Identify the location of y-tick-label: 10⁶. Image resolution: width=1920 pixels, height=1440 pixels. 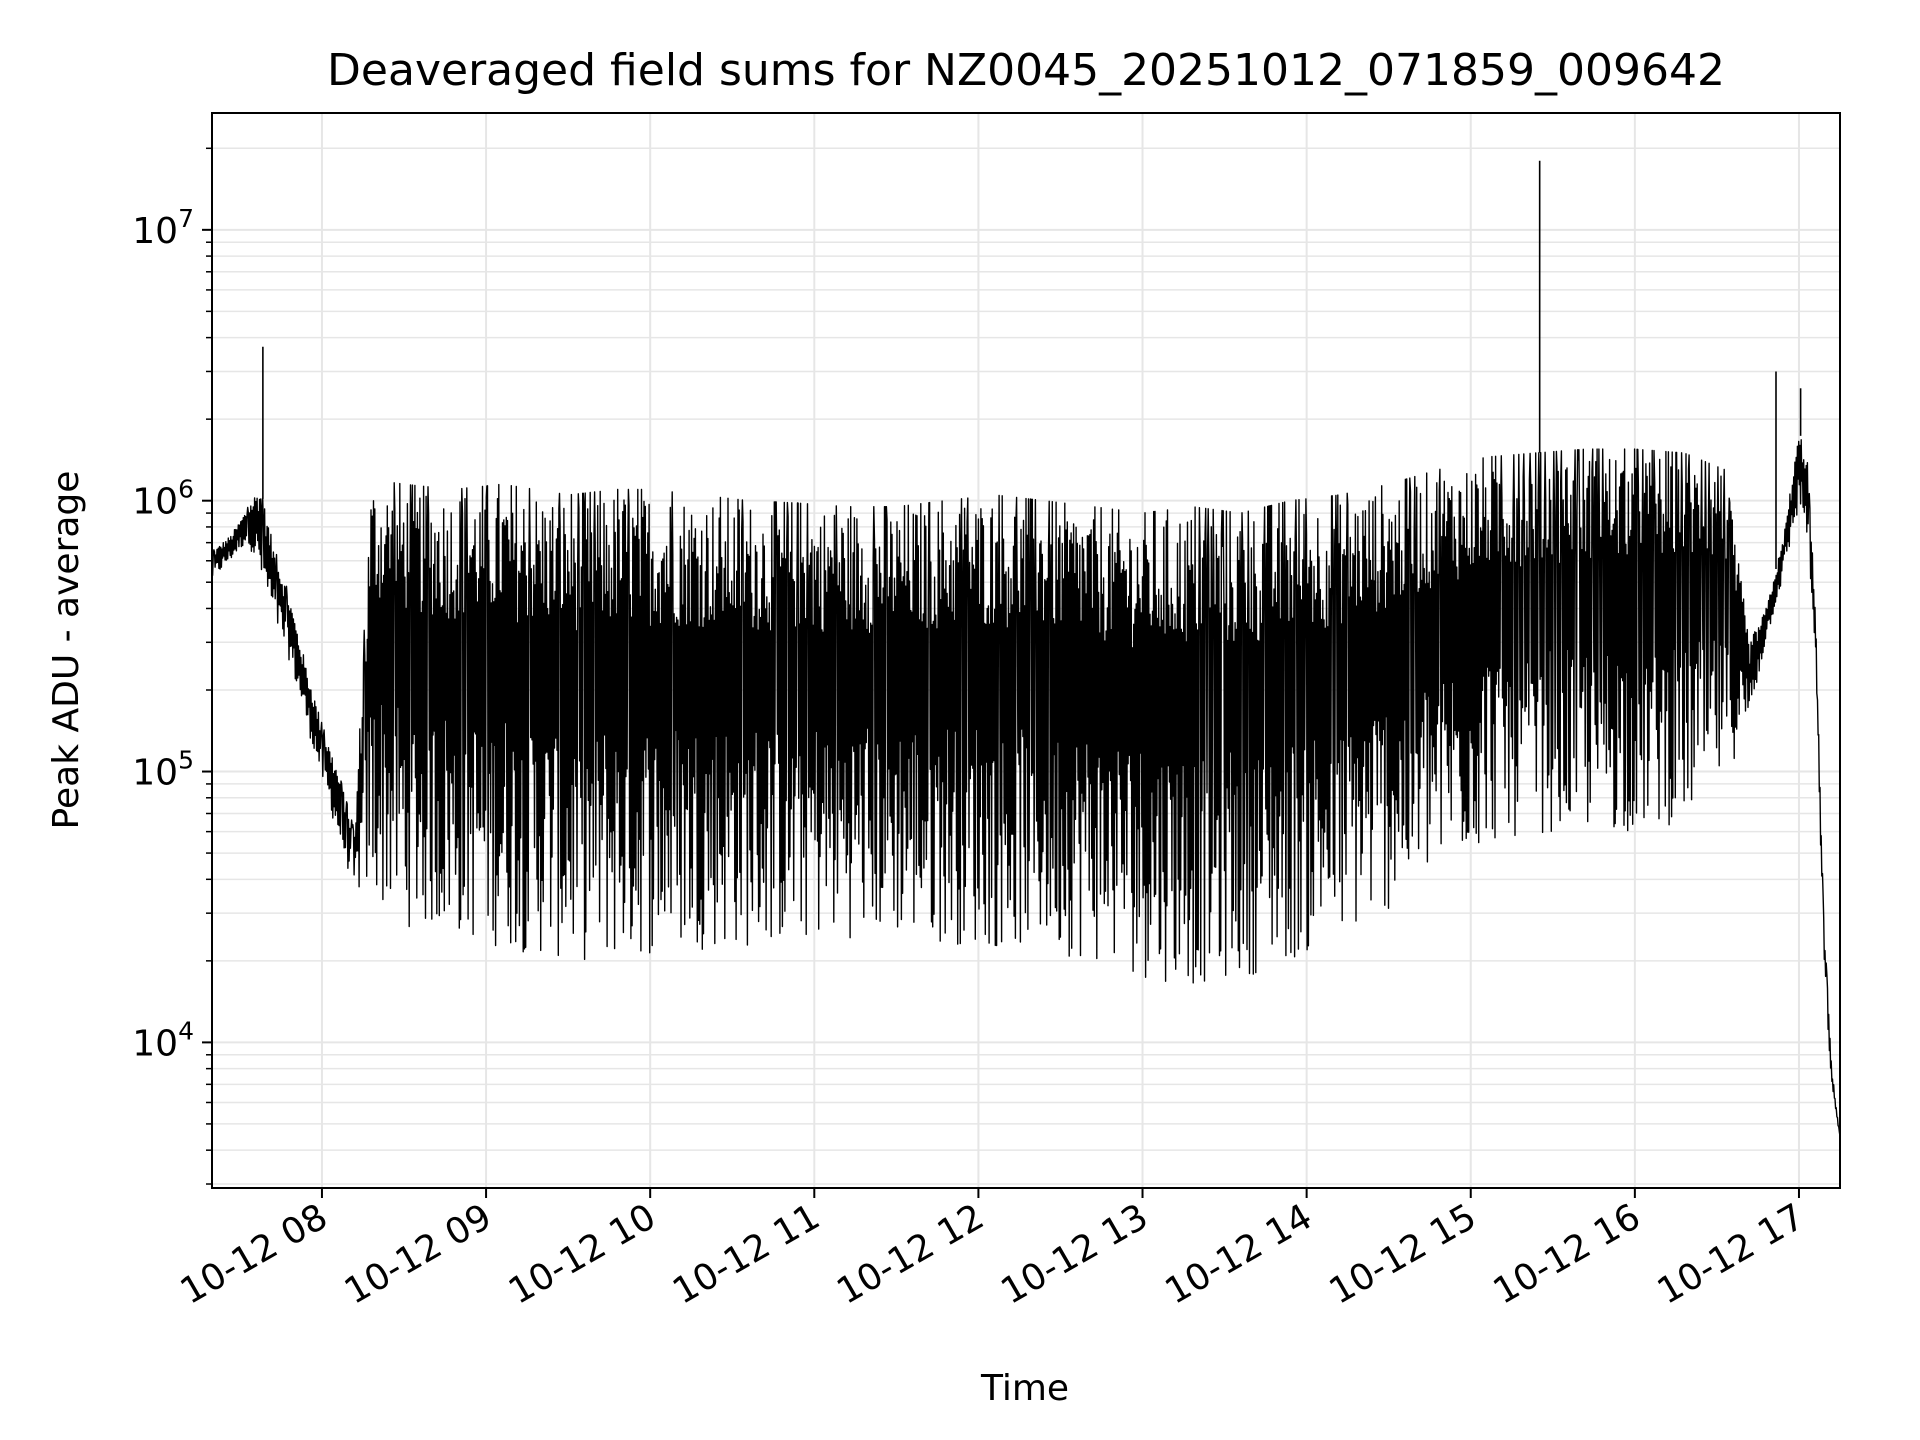
(163, 499).